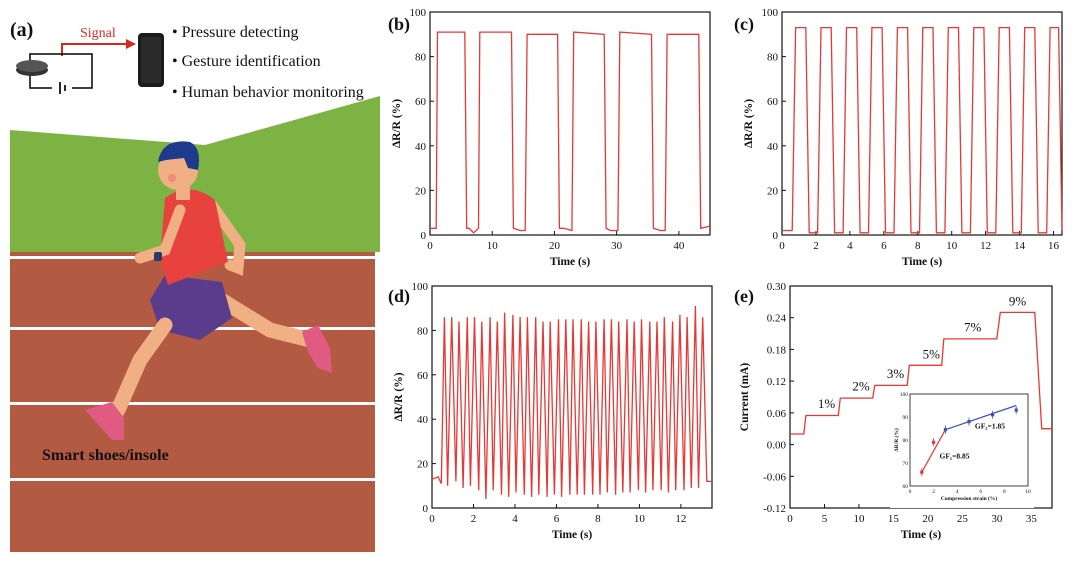 The height and width of the screenshot is (571, 1078). I want to click on inset-x-tick-label: 8, so click(1004, 492).